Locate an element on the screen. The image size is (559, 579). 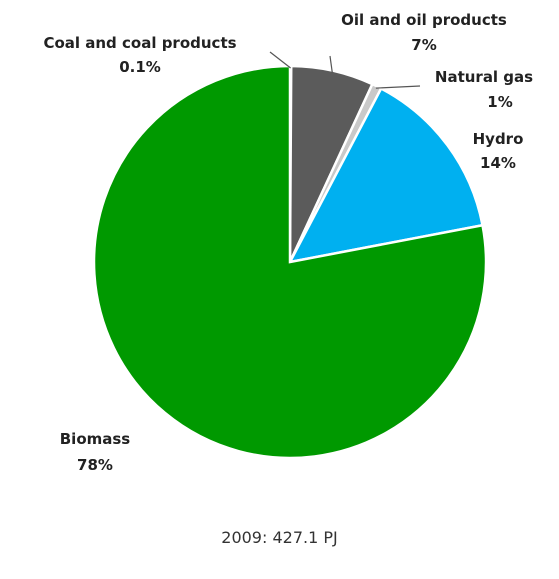
label-gas-value: 1% is located at coordinates (499, 102).